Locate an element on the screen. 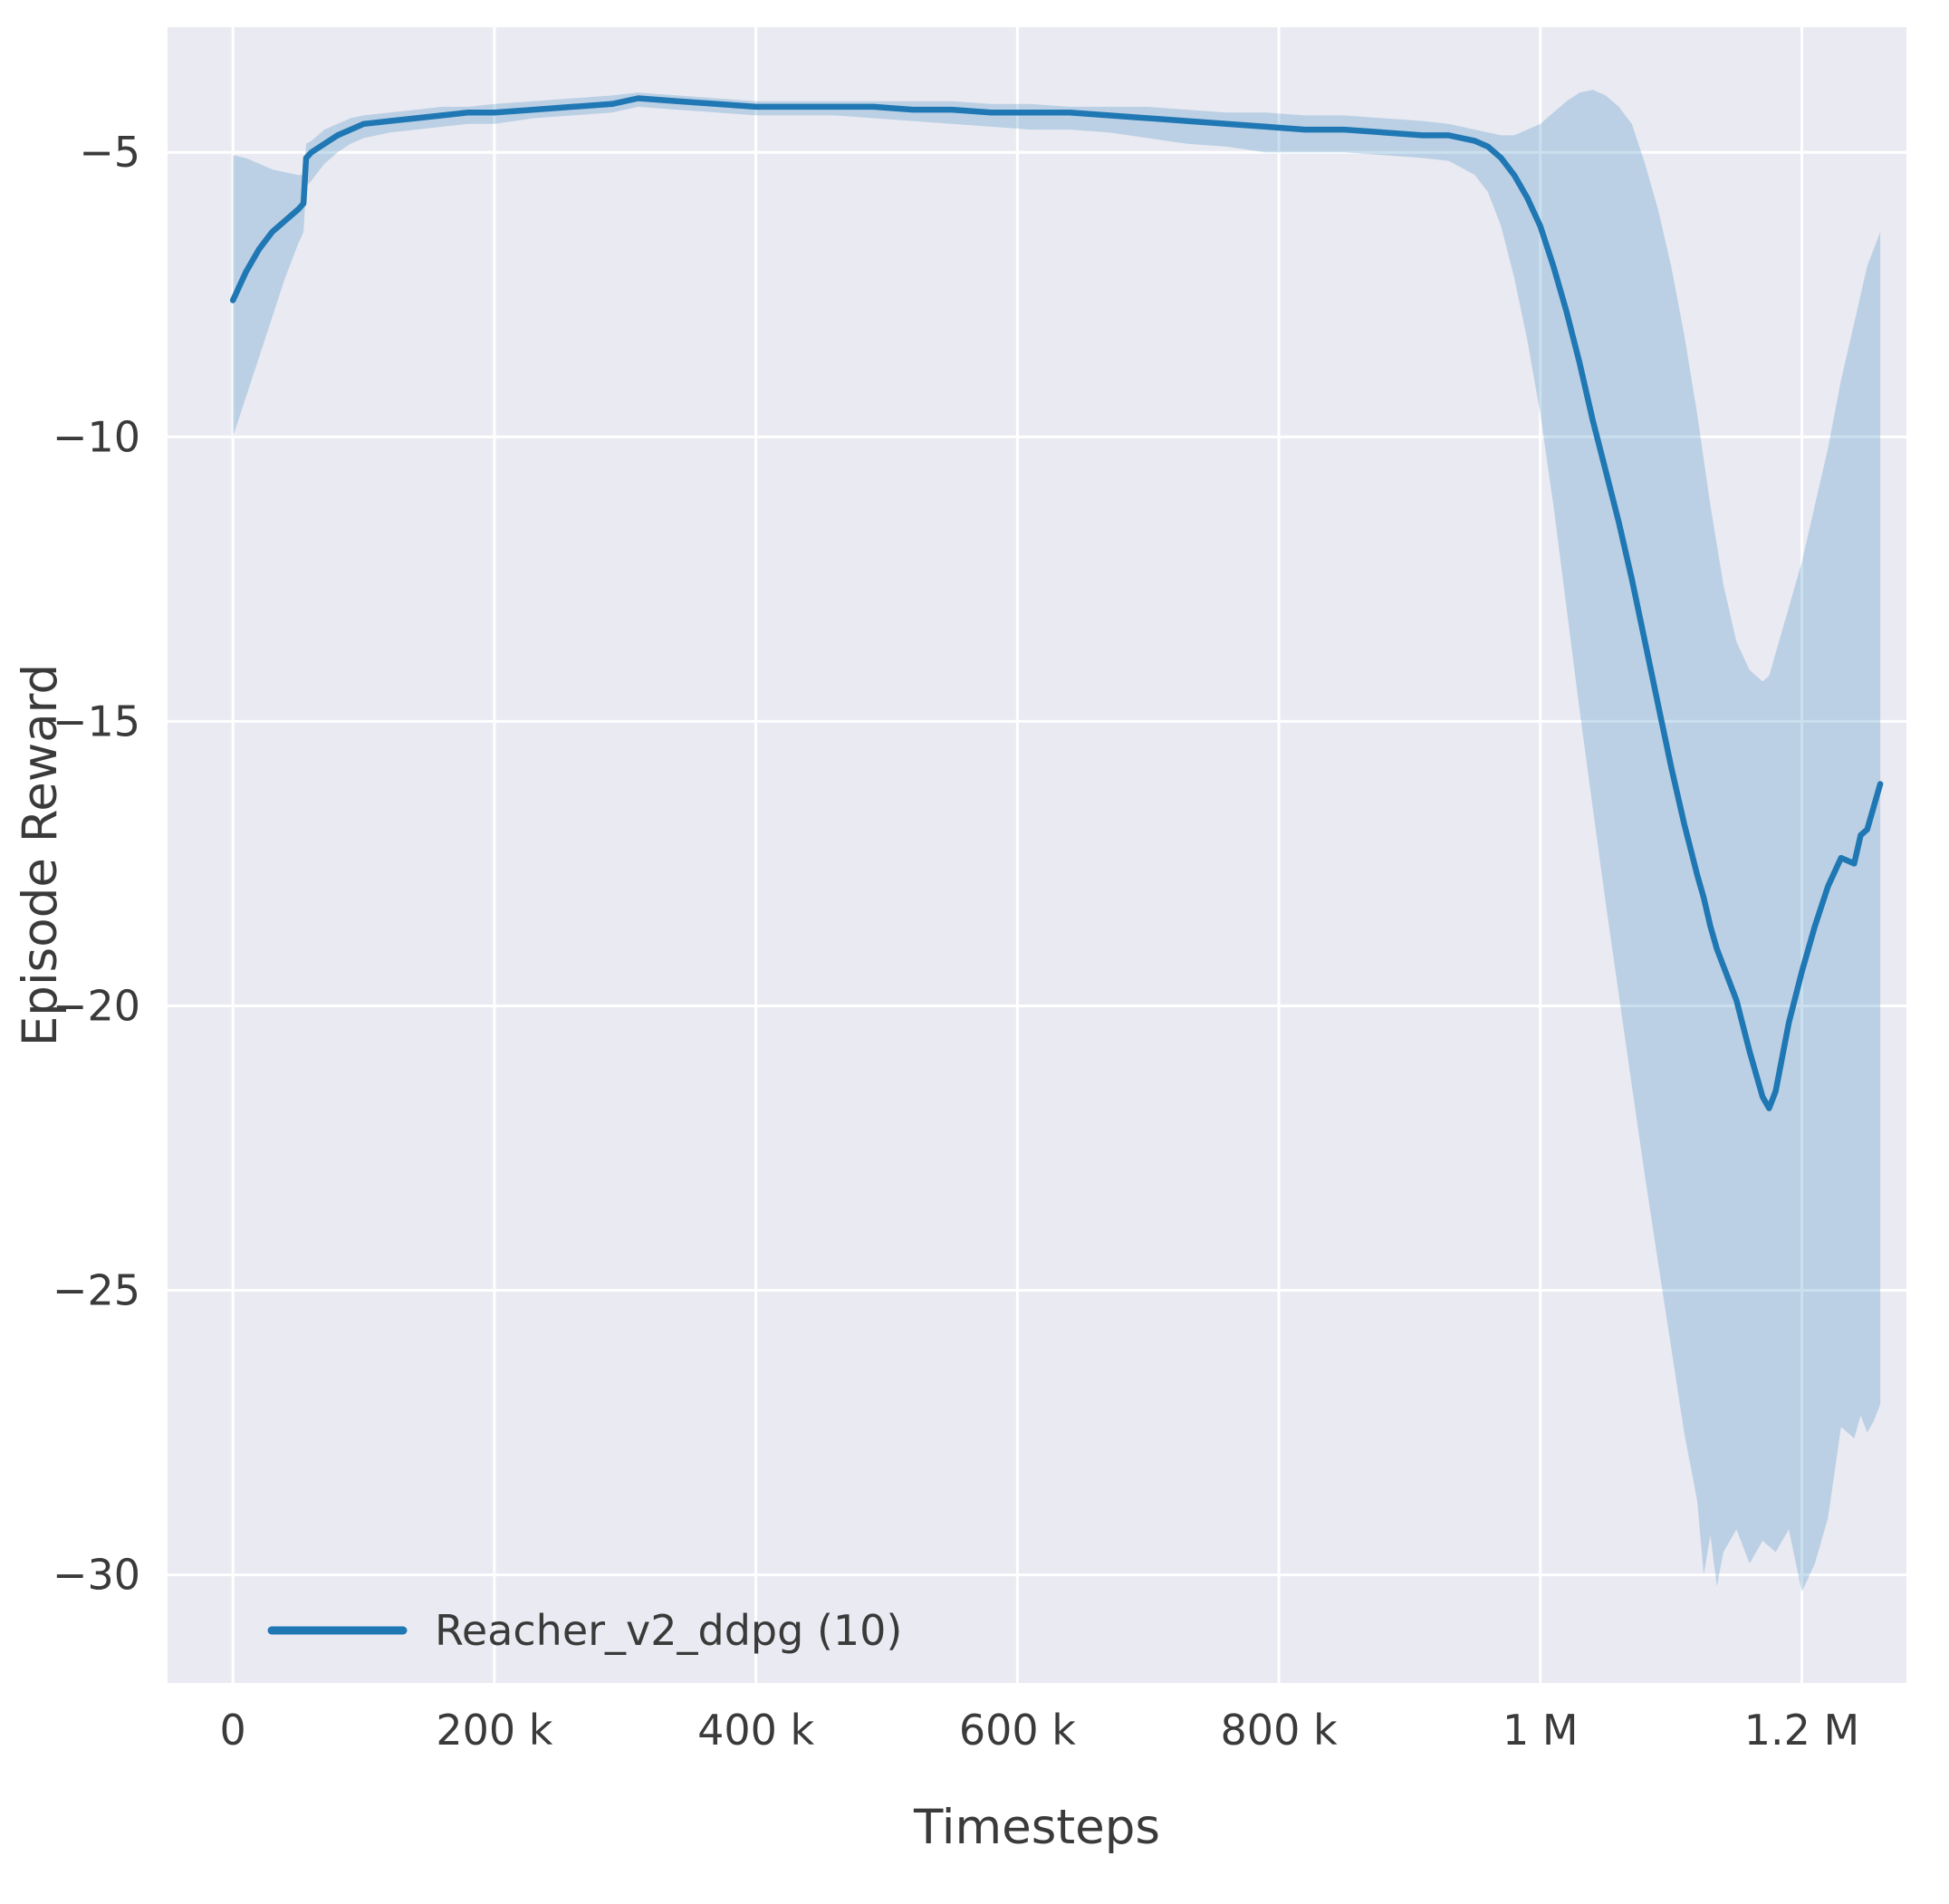  y-tick-label: −25 is located at coordinates (96, 1291).